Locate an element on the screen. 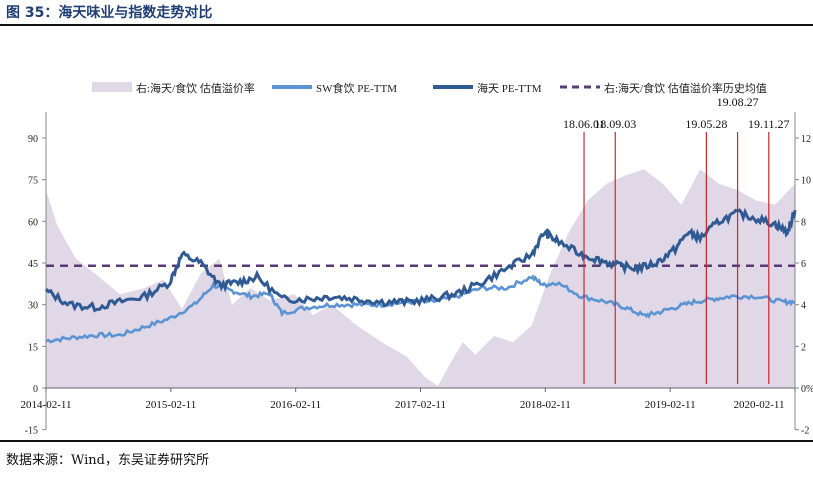 This screenshot has height=477, width=813. left-tick-label: 60 is located at coordinates (33, 222).